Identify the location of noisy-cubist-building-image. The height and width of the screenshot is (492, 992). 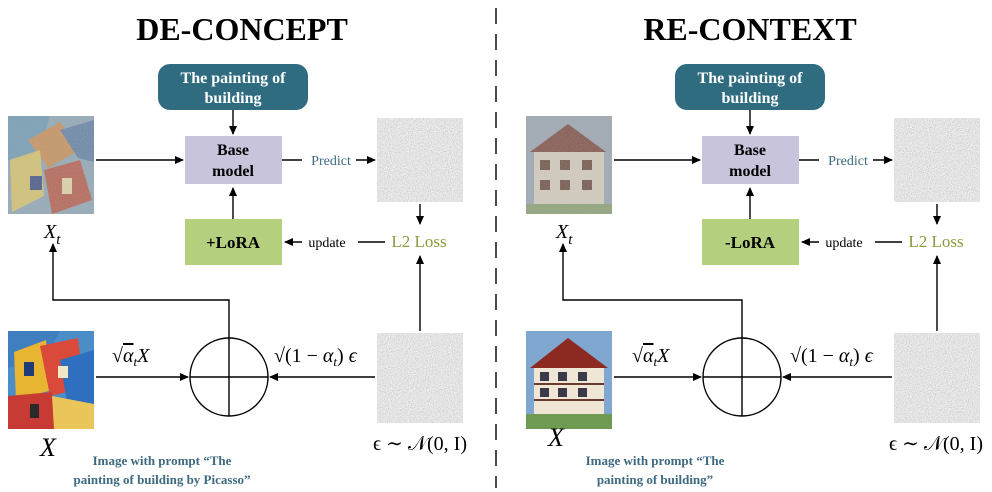
(51, 165).